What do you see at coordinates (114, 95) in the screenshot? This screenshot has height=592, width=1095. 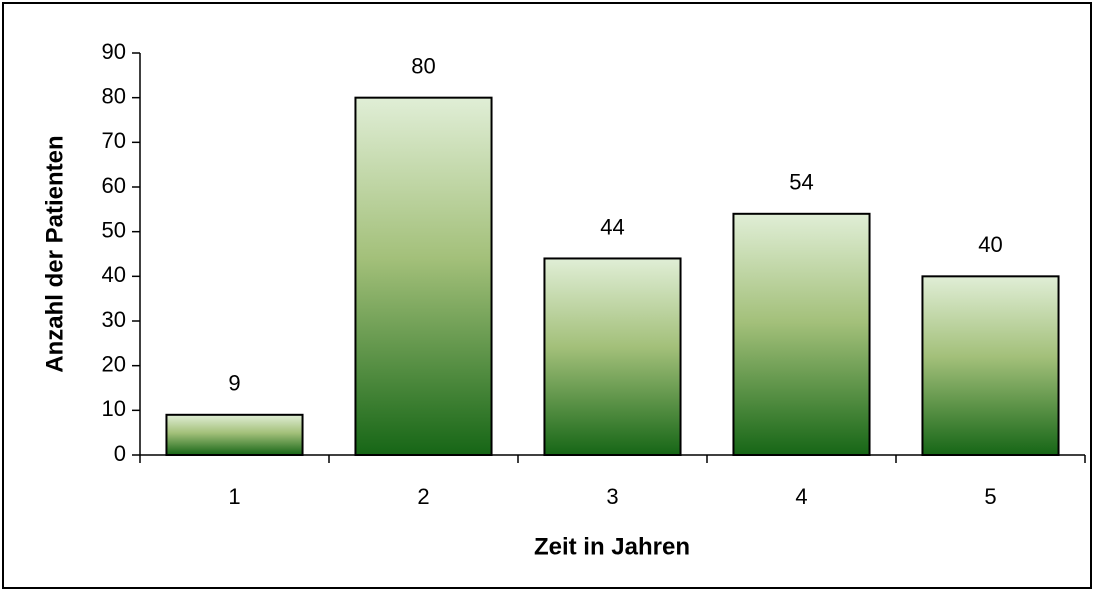 I see `y-tick-label: 80` at bounding box center [114, 95].